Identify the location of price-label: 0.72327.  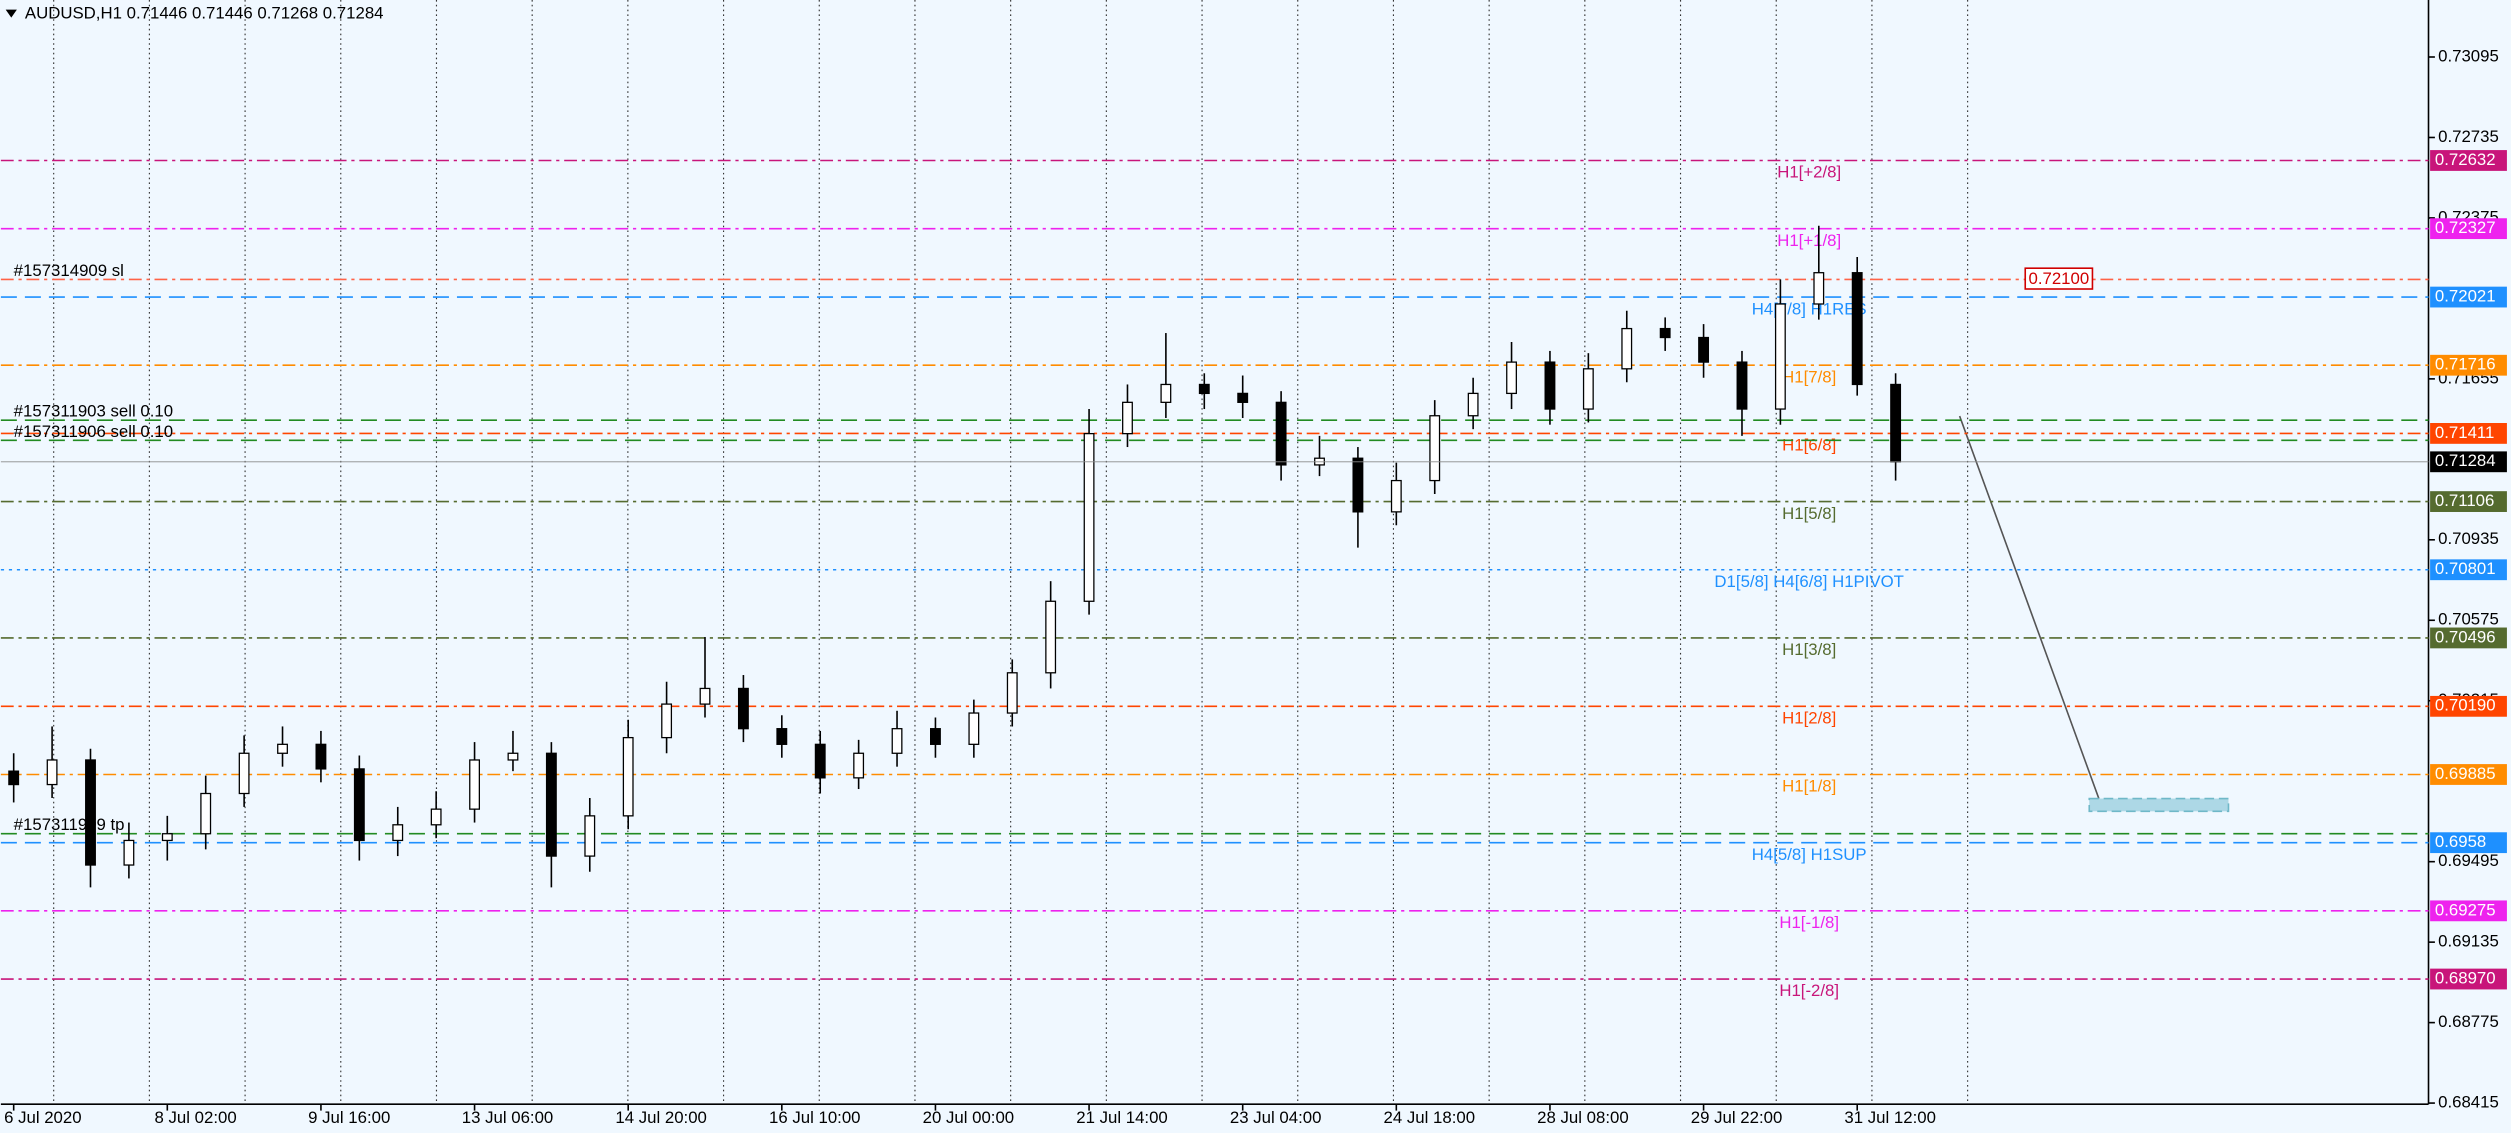
(2465, 227).